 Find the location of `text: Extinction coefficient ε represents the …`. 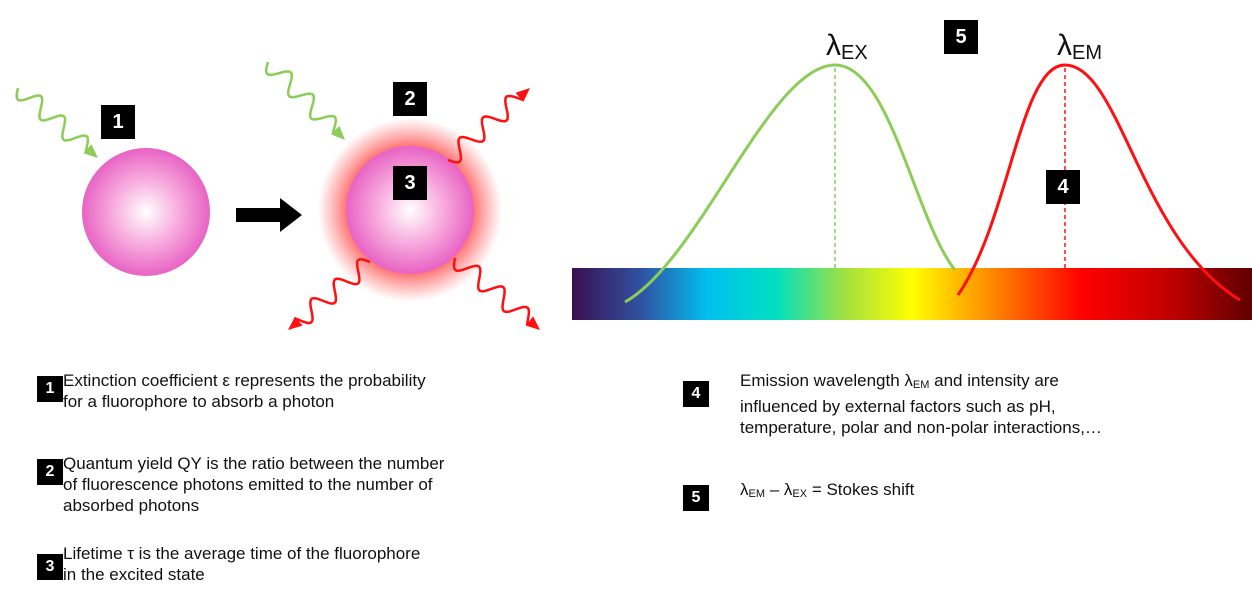

text: Extinction coefficient ε represents the … is located at coordinates (244, 380).